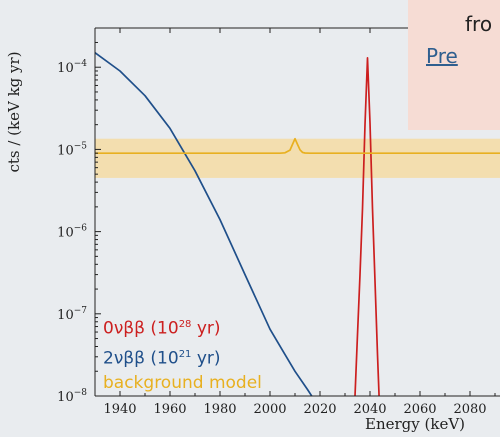 The height and width of the screenshot is (437, 500). I want to click on legend-entry-background: background model, so click(182, 383).